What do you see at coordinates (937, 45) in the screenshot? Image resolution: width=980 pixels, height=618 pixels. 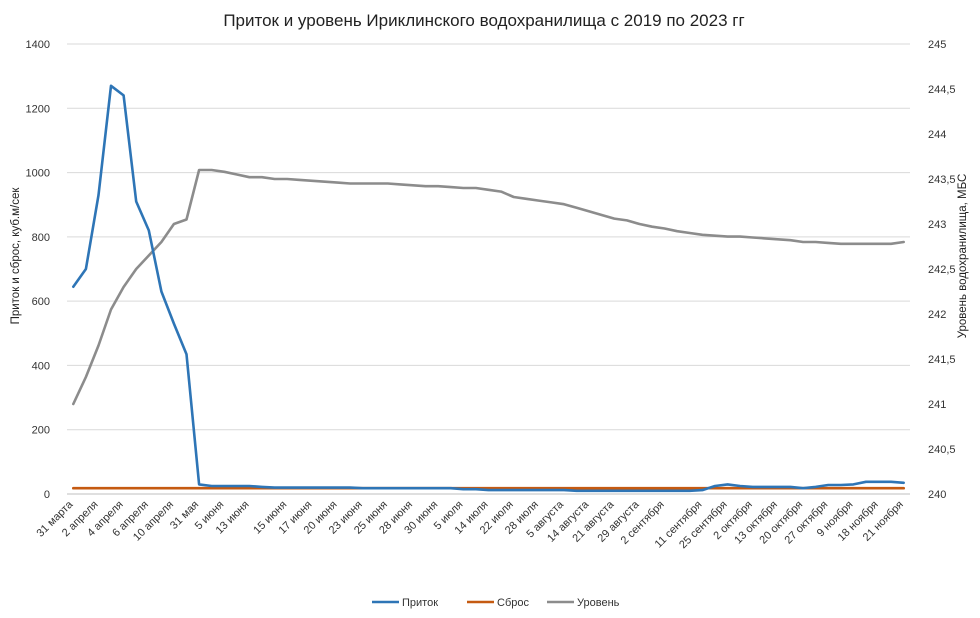 I see `y-tick-label-right: 245` at bounding box center [937, 45].